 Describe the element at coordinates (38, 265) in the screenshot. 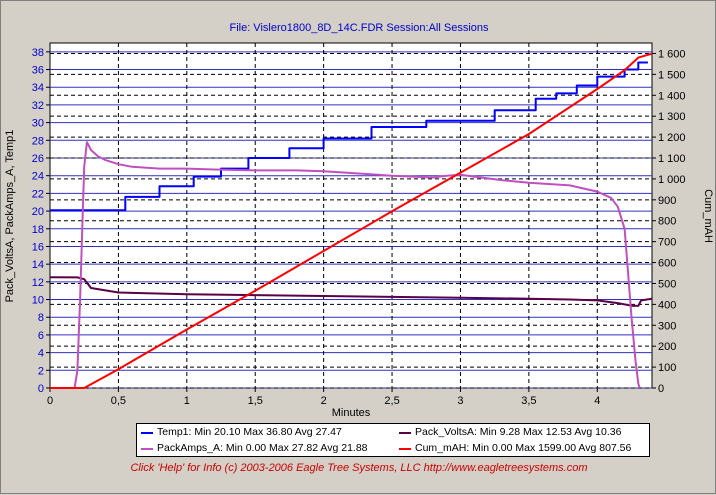

I see `y-left-tick-label: 14` at that location.